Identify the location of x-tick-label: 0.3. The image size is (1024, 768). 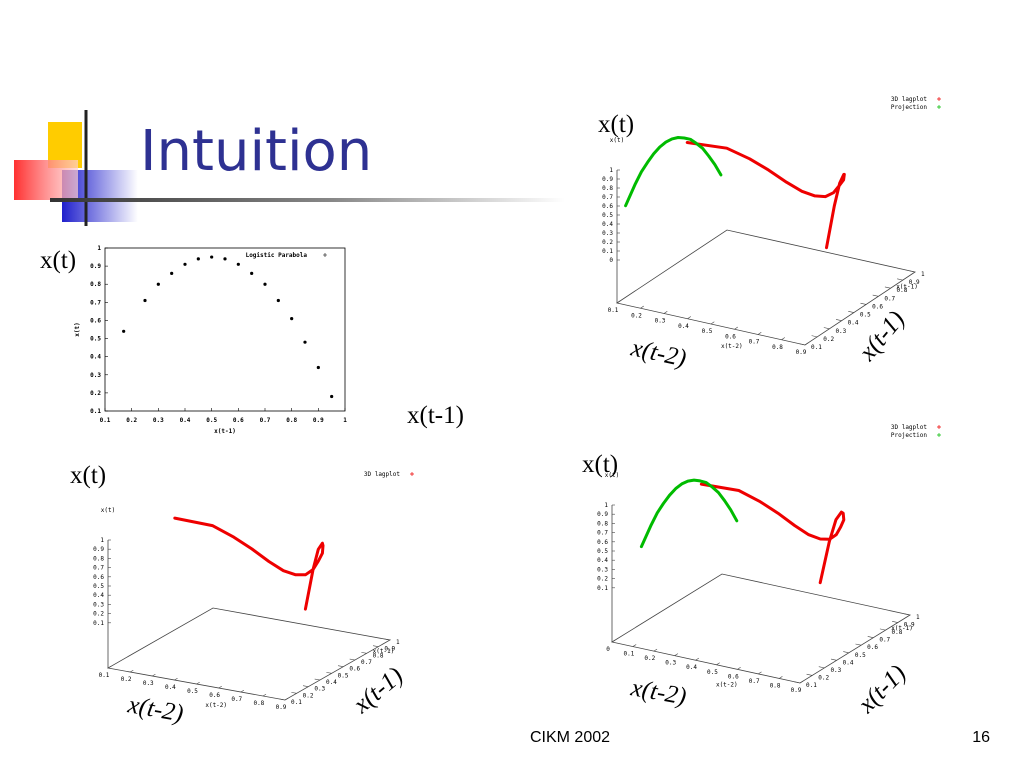
(148, 683).